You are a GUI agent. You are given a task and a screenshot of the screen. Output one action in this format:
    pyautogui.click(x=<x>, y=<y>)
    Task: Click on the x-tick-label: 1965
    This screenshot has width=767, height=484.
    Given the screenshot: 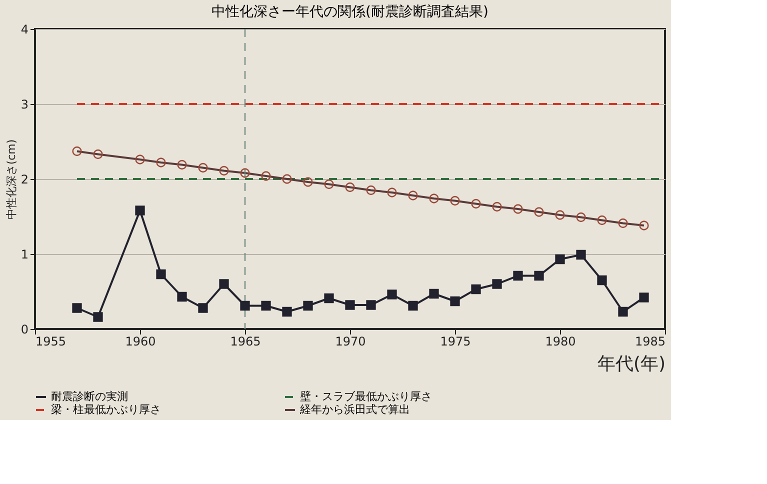 What is the action you would take?
    pyautogui.click(x=245, y=341)
    